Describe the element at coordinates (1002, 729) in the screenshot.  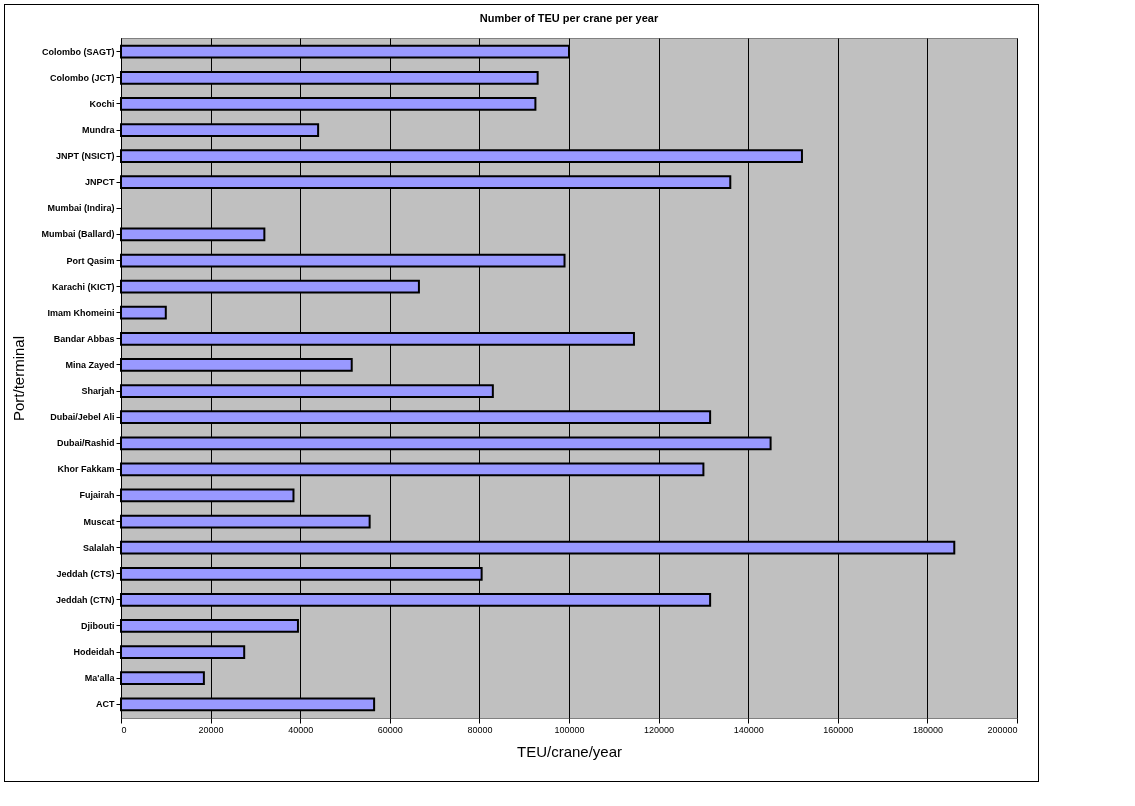
I see `x-tick-label: 200000` at that location.